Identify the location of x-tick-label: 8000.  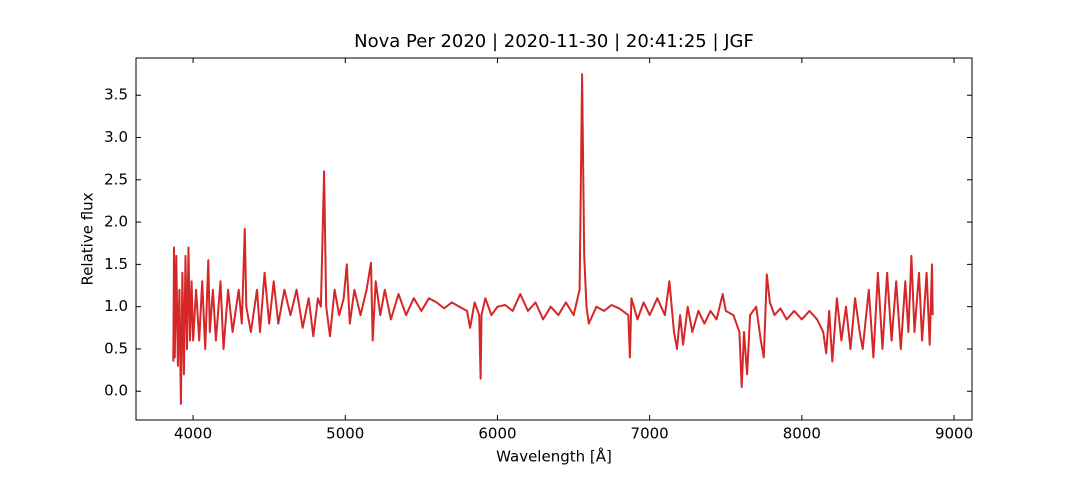
(802, 434).